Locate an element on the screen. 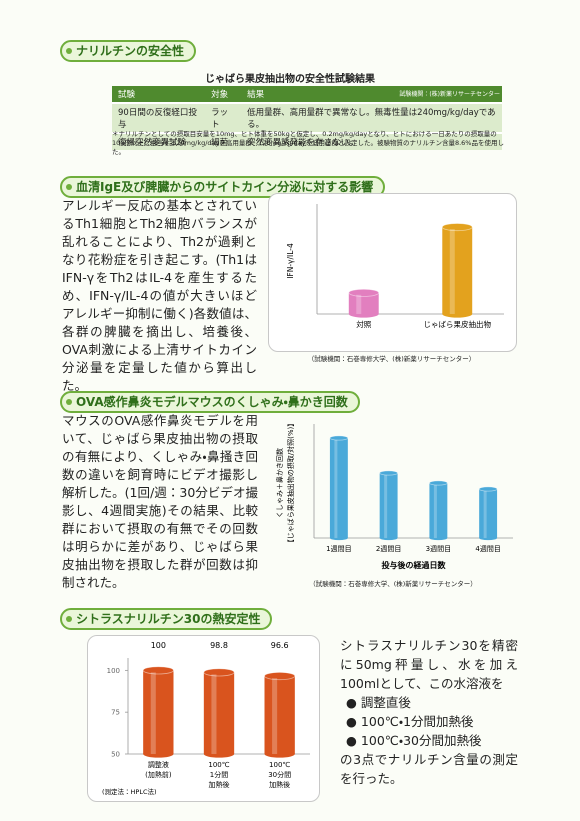  x-tick-label: 対照 is located at coordinates (363, 324).